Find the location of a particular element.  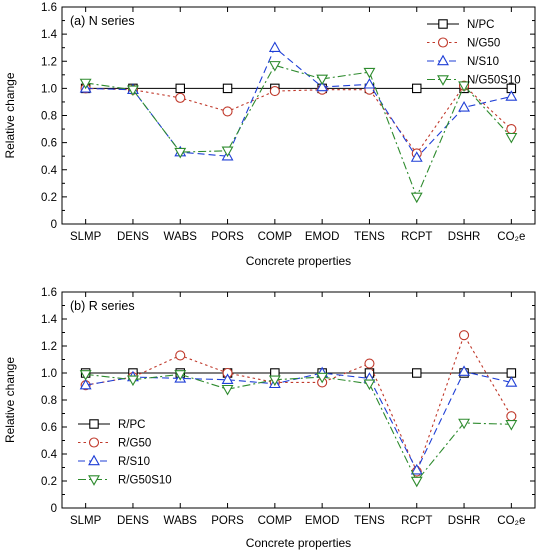

legend-label: N/PC is located at coordinates (480, 25).